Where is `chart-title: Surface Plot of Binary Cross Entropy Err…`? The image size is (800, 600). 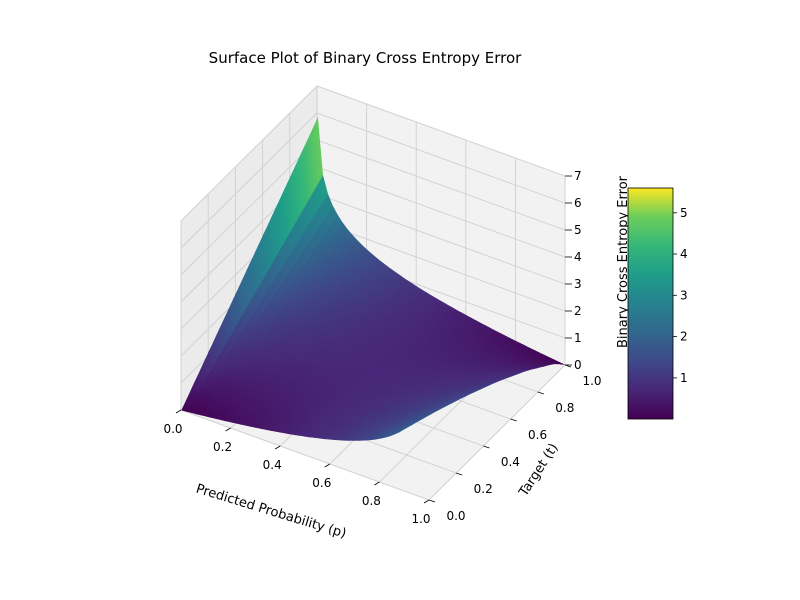
chart-title: Surface Plot of Binary Cross Entropy Err… is located at coordinates (365, 58).